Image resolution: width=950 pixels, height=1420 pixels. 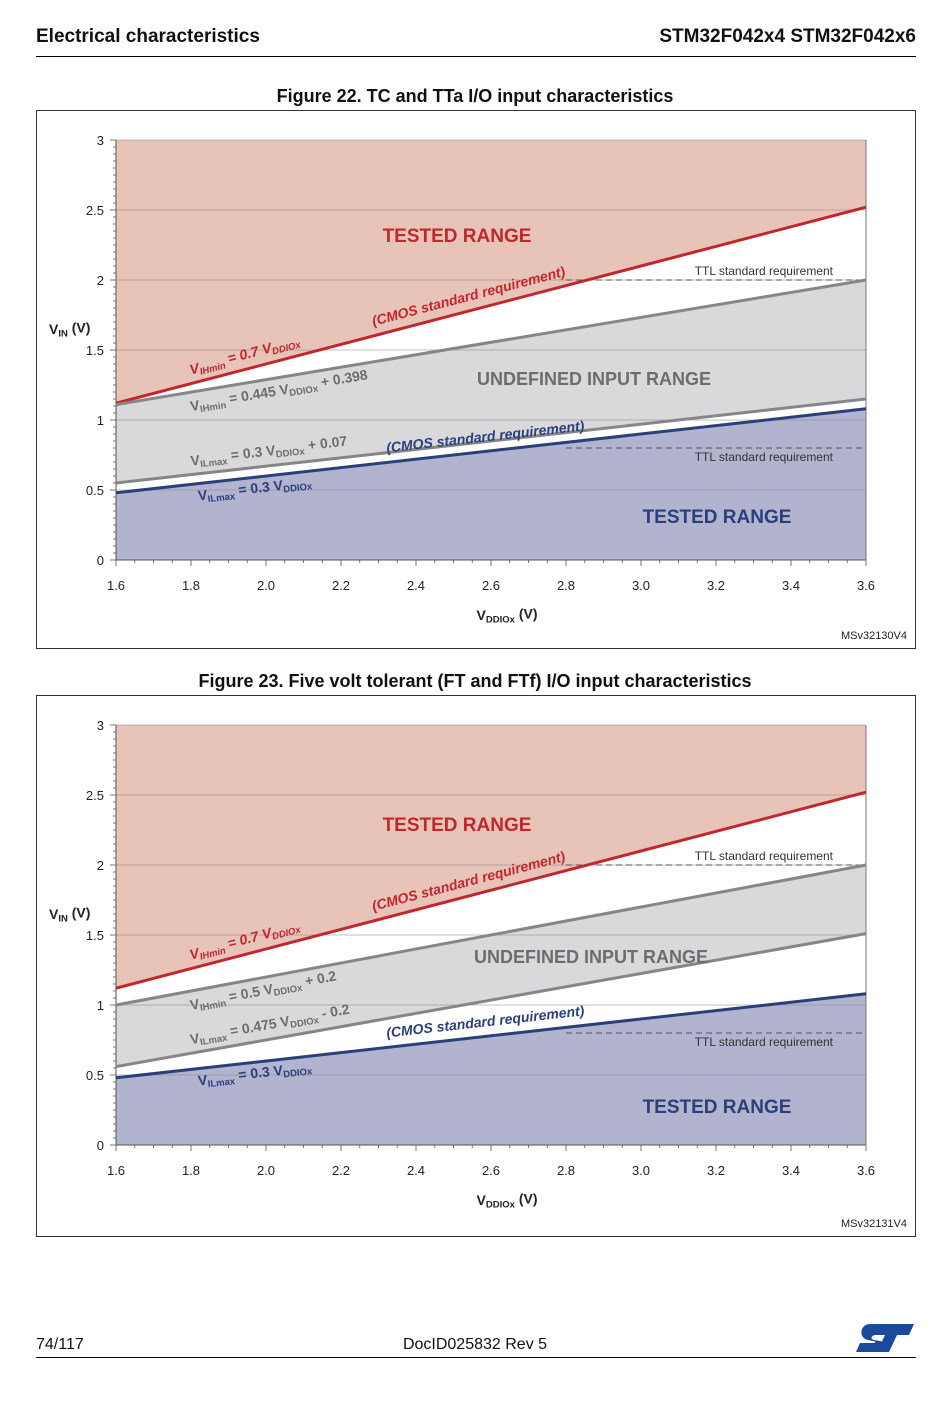 I want to click on x-tick-label: 2.4, so click(x=416, y=585).